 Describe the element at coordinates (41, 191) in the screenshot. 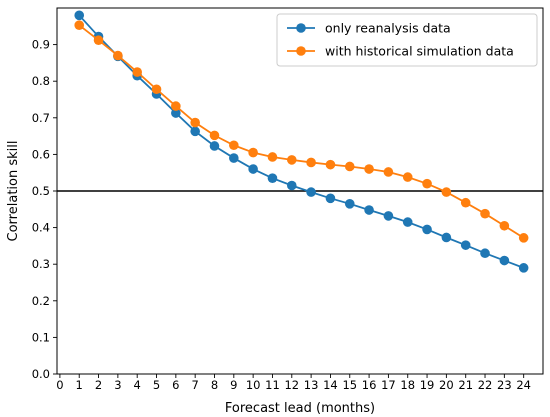

I see `y-tick-label: 0.5` at that location.